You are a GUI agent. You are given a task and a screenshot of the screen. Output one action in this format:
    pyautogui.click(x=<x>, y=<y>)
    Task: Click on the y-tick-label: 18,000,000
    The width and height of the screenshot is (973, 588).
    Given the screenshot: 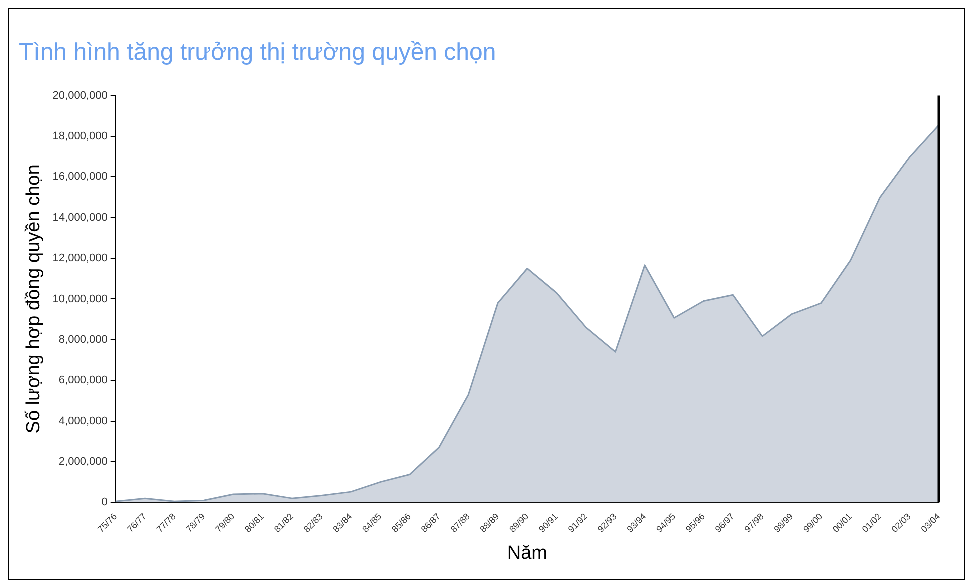 What is the action you would take?
    pyautogui.click(x=80, y=136)
    